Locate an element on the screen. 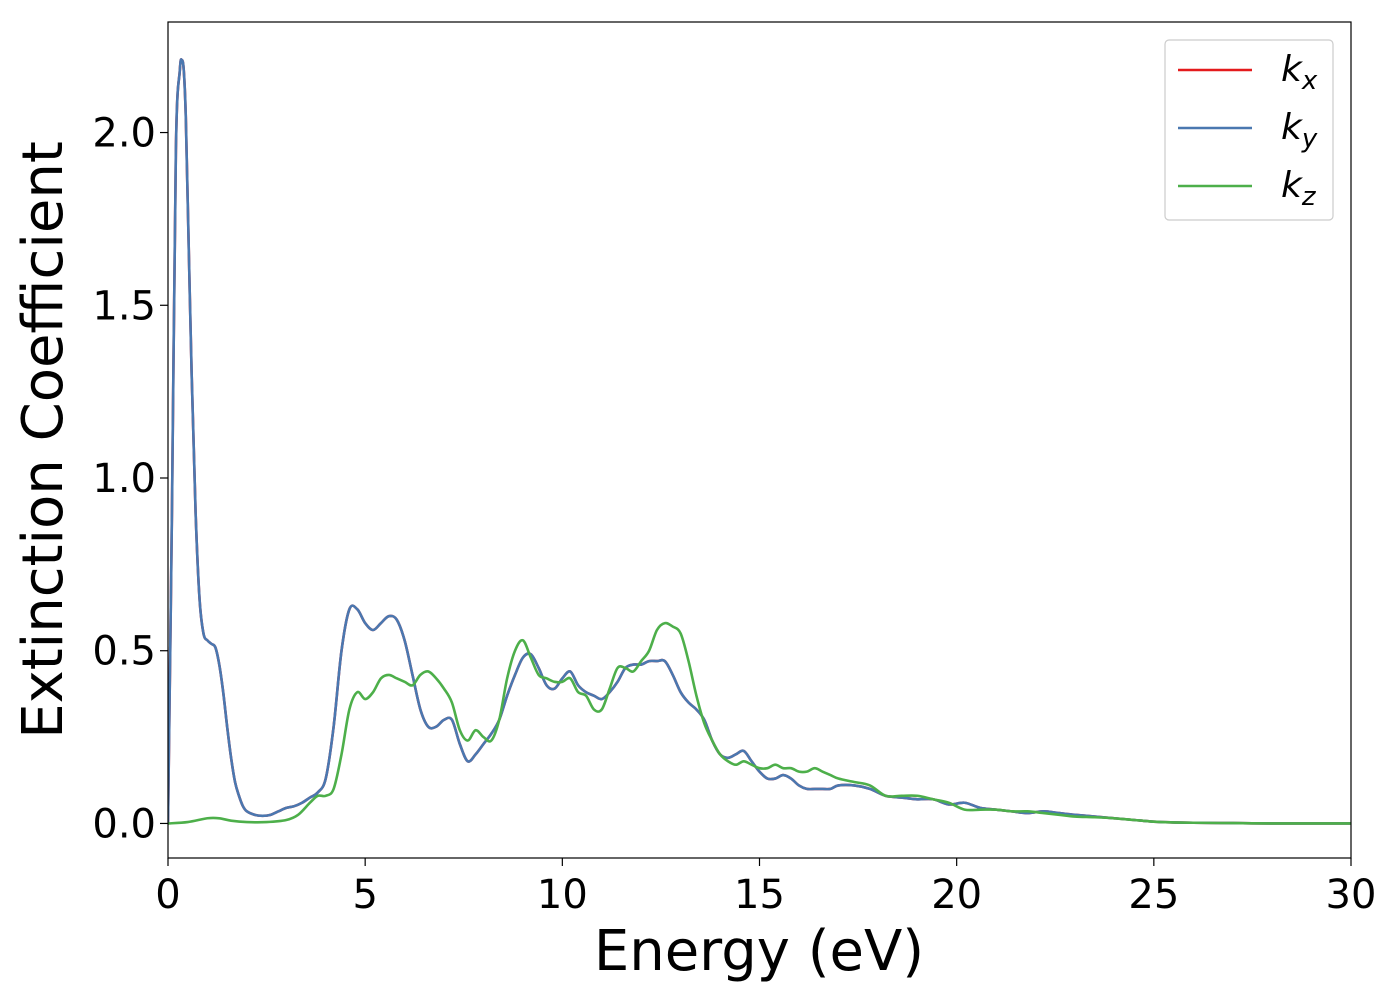  x-tick-label: 30 is located at coordinates (1351, 895).